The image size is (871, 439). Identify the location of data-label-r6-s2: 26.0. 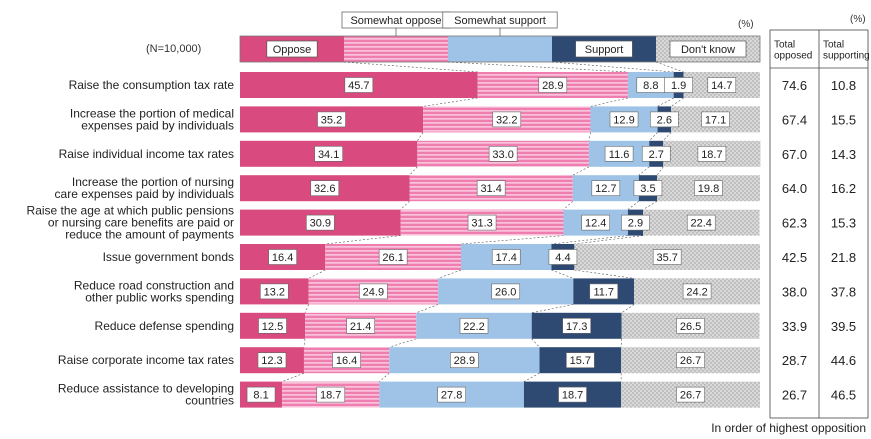
(505, 292).